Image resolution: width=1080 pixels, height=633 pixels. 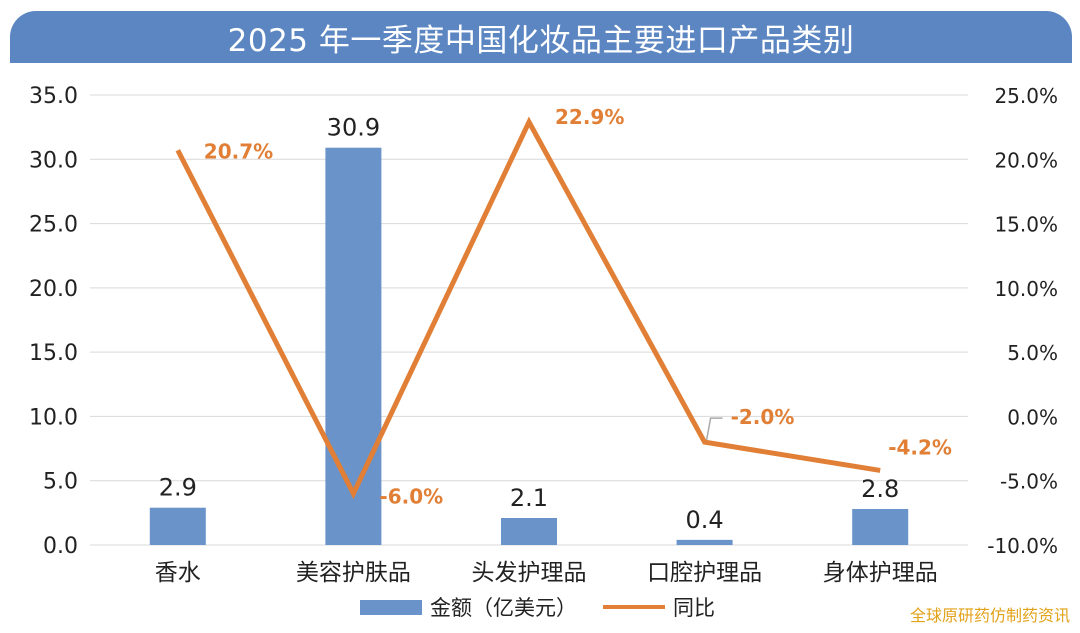 I want to click on y-right-tick-label: 5.0%, so click(x=1032, y=353).